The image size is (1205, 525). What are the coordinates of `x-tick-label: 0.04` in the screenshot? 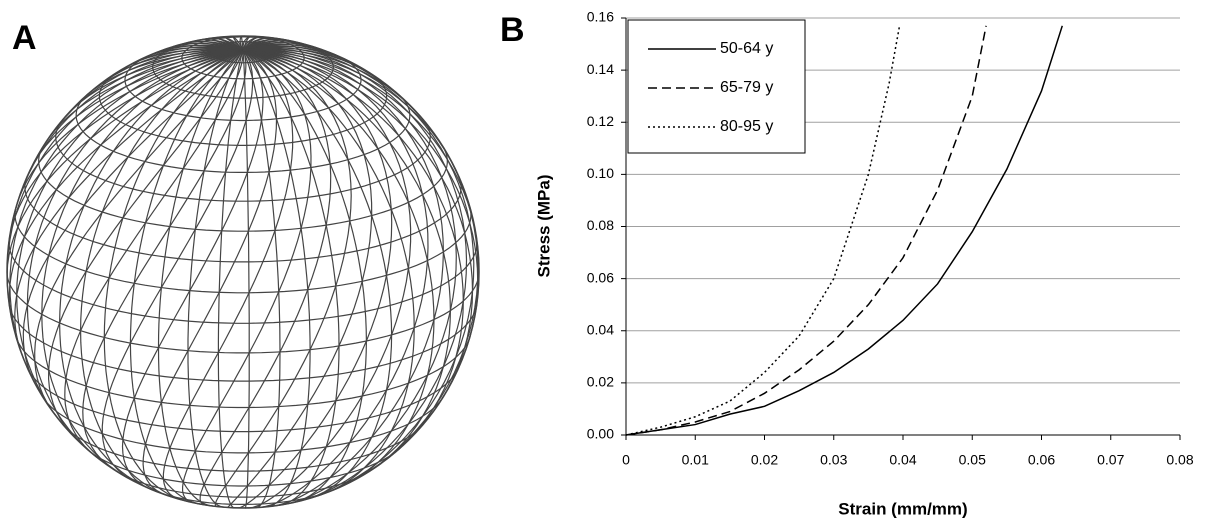 It's located at (902, 460).